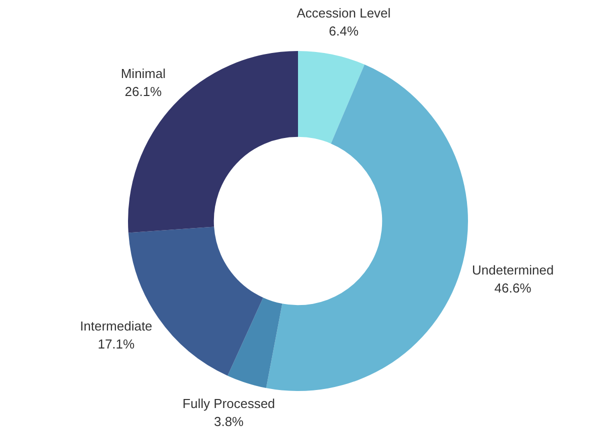  I want to click on slice-label: Undetermined, so click(513, 270).